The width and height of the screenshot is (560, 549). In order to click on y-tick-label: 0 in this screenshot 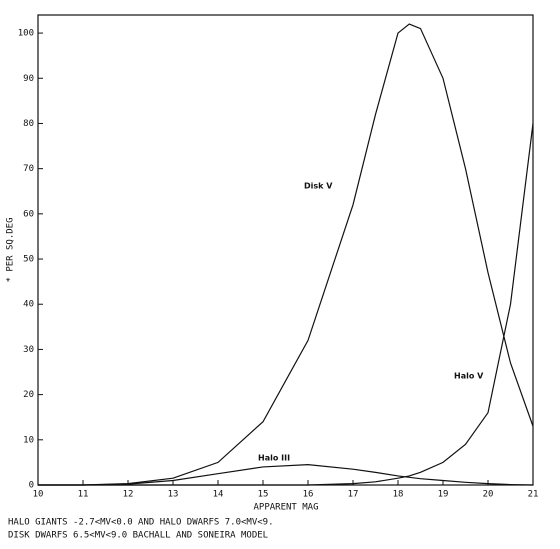, I will do `click(31, 486)`.